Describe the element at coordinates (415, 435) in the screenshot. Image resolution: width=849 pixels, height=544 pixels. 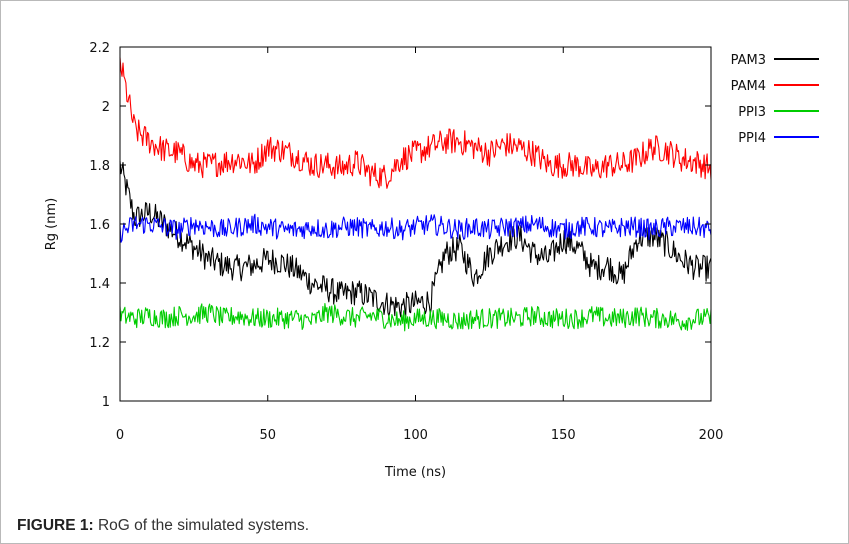
I see `x-tick-label: 100` at that location.